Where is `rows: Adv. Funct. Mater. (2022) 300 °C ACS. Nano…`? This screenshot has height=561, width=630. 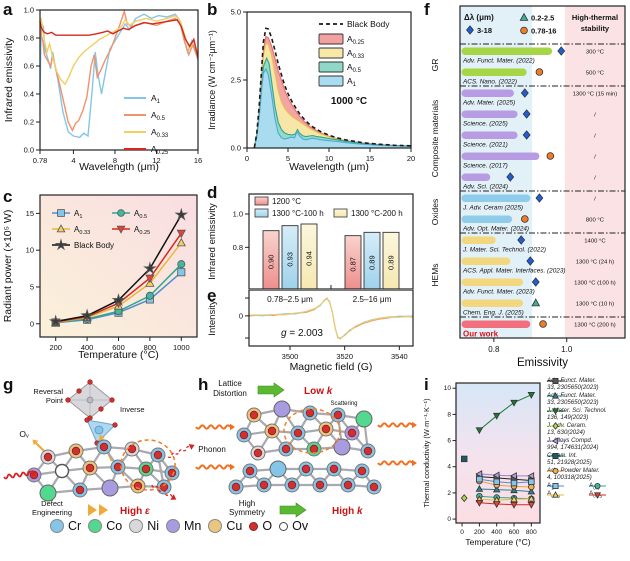
rows: Adv. Funct. Mater. (2022) 300 °C ACS. Nano… is located at coordinates (539, 192).